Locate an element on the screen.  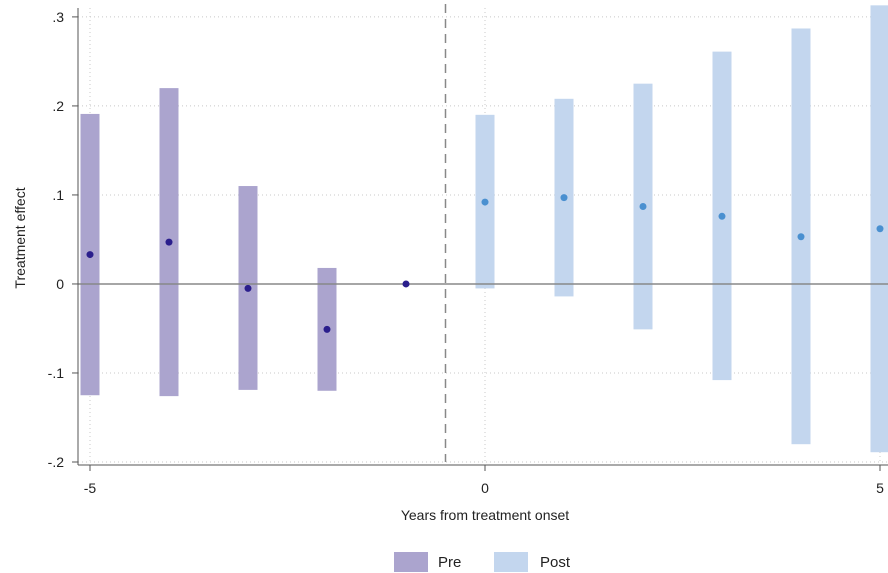
y-tick-label: .2 is located at coordinates (58, 106).